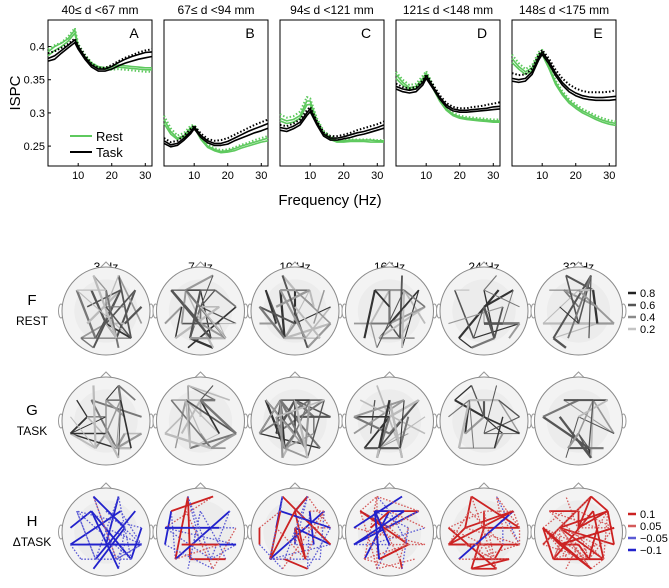  What do you see at coordinates (15, 92) in the screenshot?
I see `y-axis-label: ISPC` at bounding box center [15, 92].